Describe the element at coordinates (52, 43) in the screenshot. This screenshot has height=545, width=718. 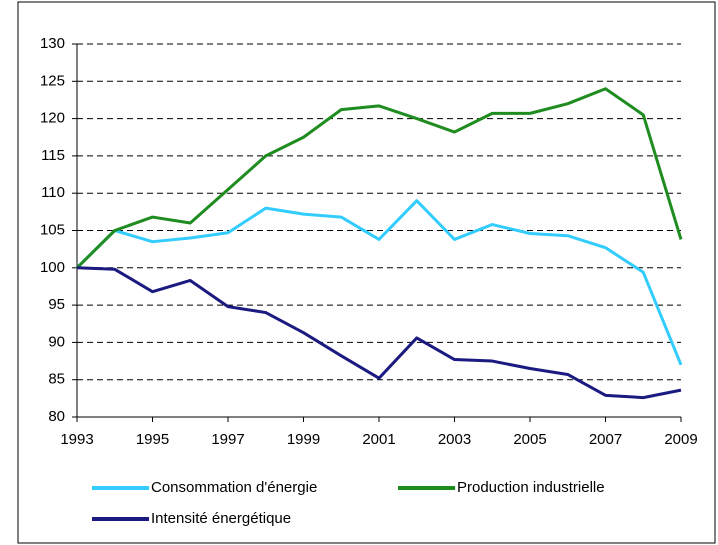
I see `y-tick-label: 130` at that location.